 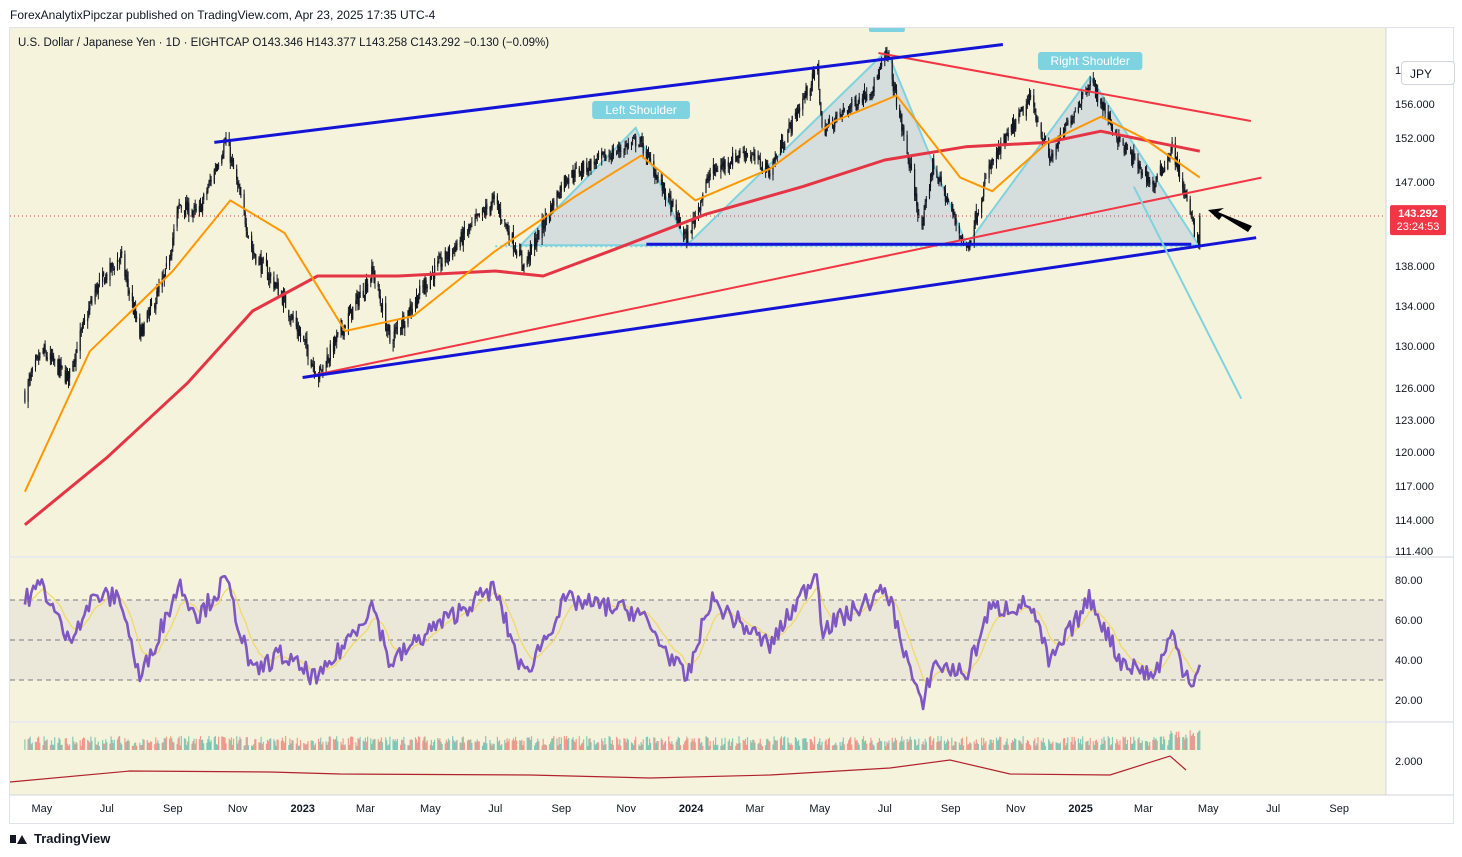 I want to click on currency-button: JPY, so click(x=1428, y=73).